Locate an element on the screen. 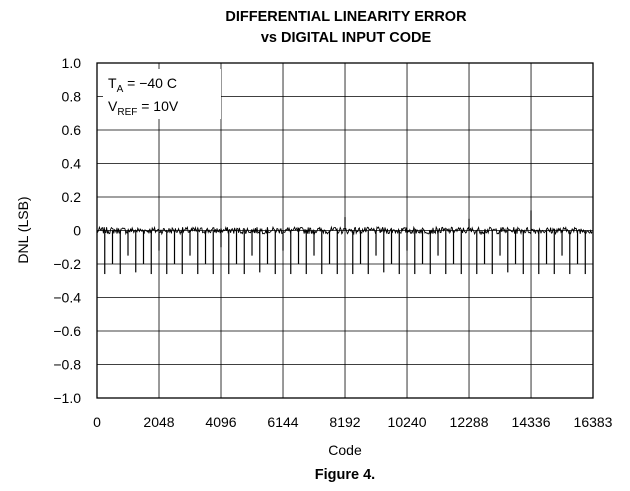 This screenshot has width=630, height=491. y-tick-label: −1.0 is located at coordinates (67, 398).